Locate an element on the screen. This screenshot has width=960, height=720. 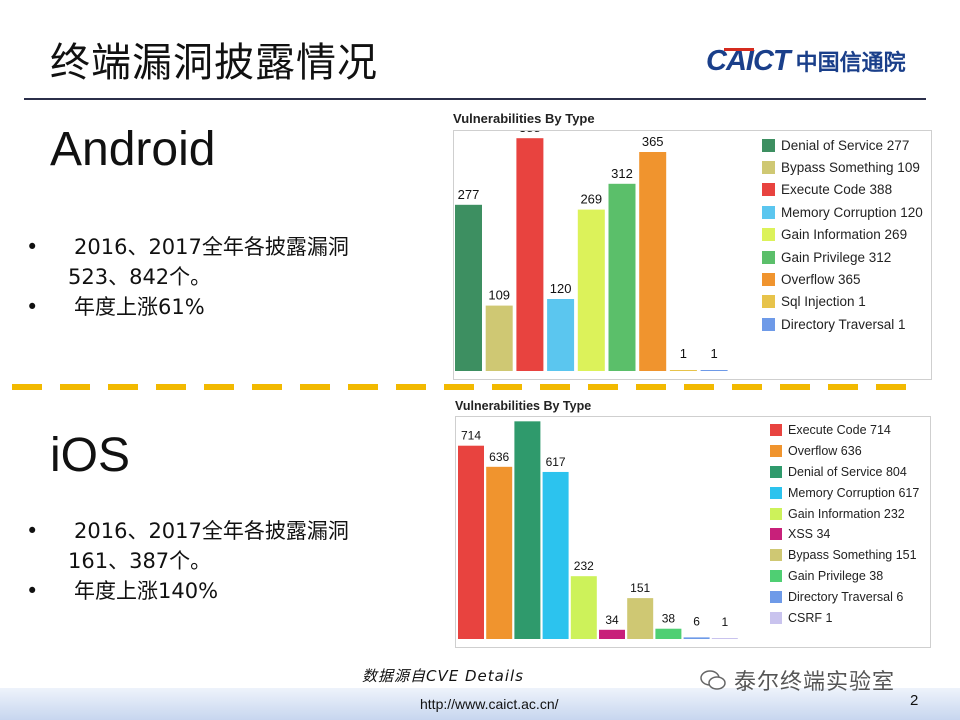
slide-title: 终端漏洞披露情况 is located at coordinates (214, 63).